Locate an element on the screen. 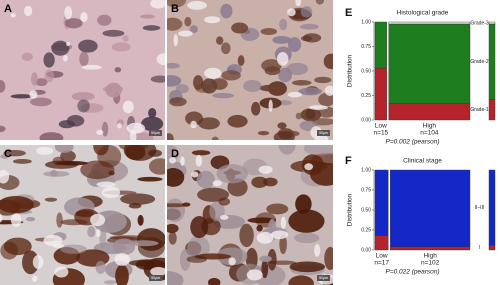  panel-label: D is located at coordinates (175, 154).